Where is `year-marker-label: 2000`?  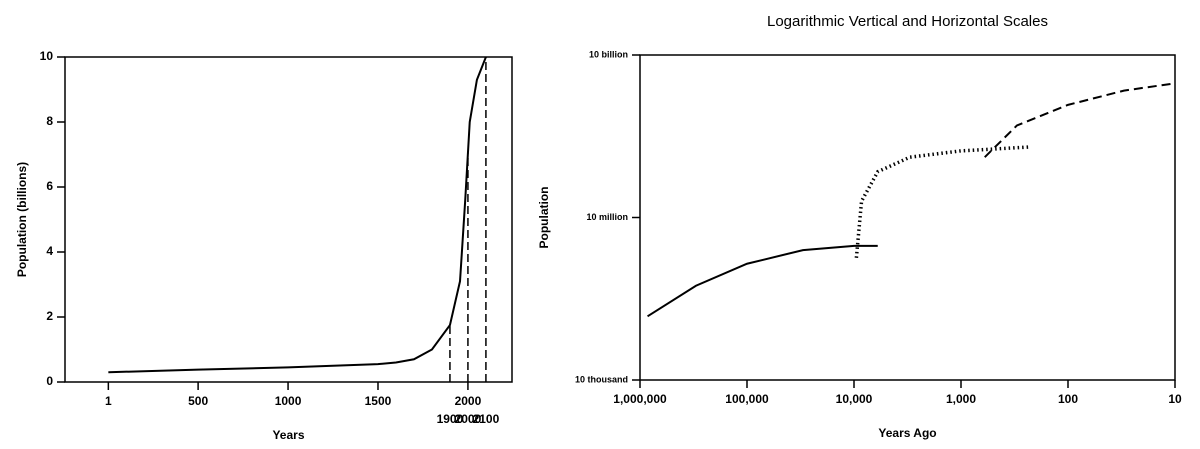
year-marker-label: 2000 is located at coordinates (468, 419).